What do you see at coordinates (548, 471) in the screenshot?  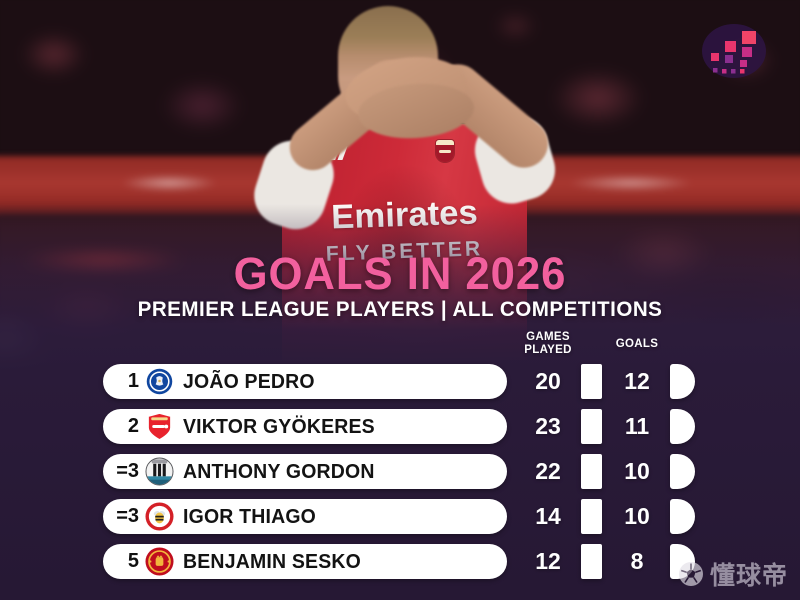 I see `games-played-value: 22` at bounding box center [548, 471].